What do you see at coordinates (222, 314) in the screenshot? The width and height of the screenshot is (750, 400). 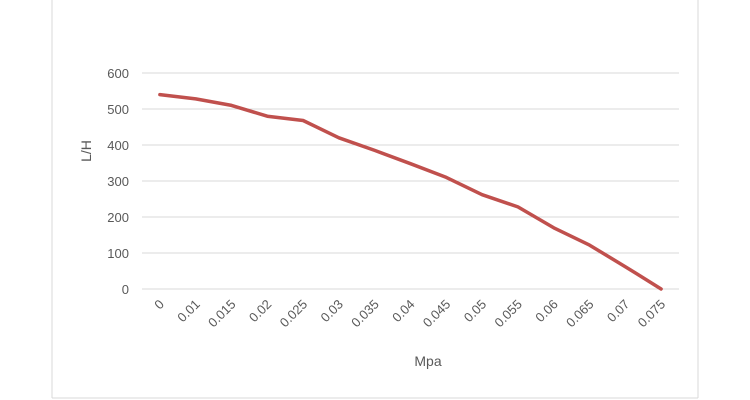 I see `x-tick-label: 0.015` at bounding box center [222, 314].